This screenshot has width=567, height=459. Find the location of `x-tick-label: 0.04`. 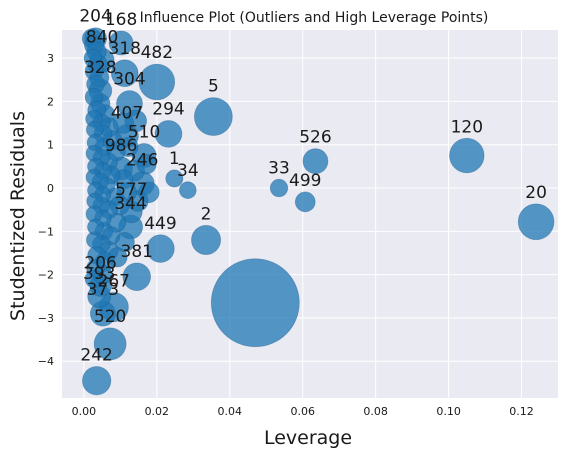

x-tick-label: 0.04 is located at coordinates (230, 411).